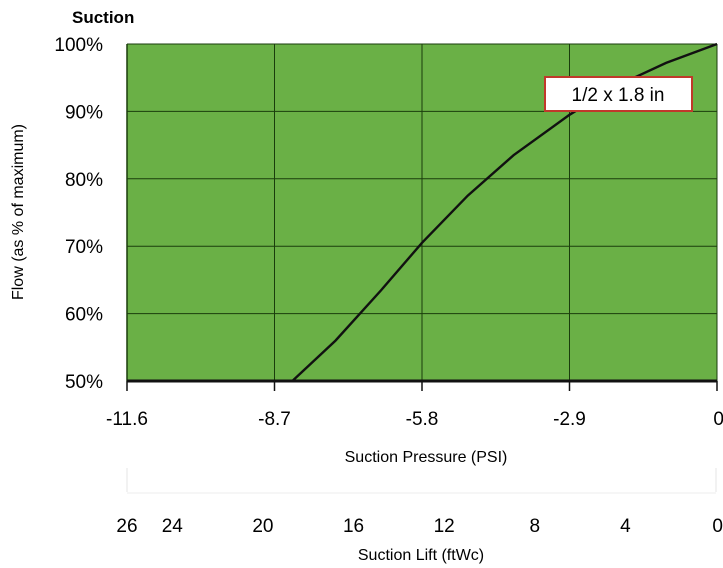 This screenshot has width=723, height=568. What do you see at coordinates (84, 112) in the screenshot?
I see `y-tick-label: 90%` at bounding box center [84, 112].